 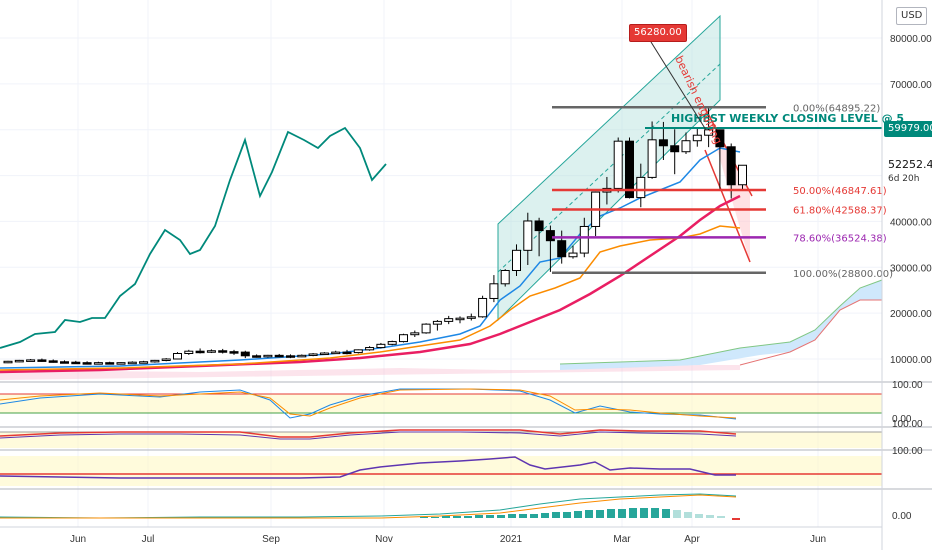 I want to click on cloud-area, so click(x=721, y=325).